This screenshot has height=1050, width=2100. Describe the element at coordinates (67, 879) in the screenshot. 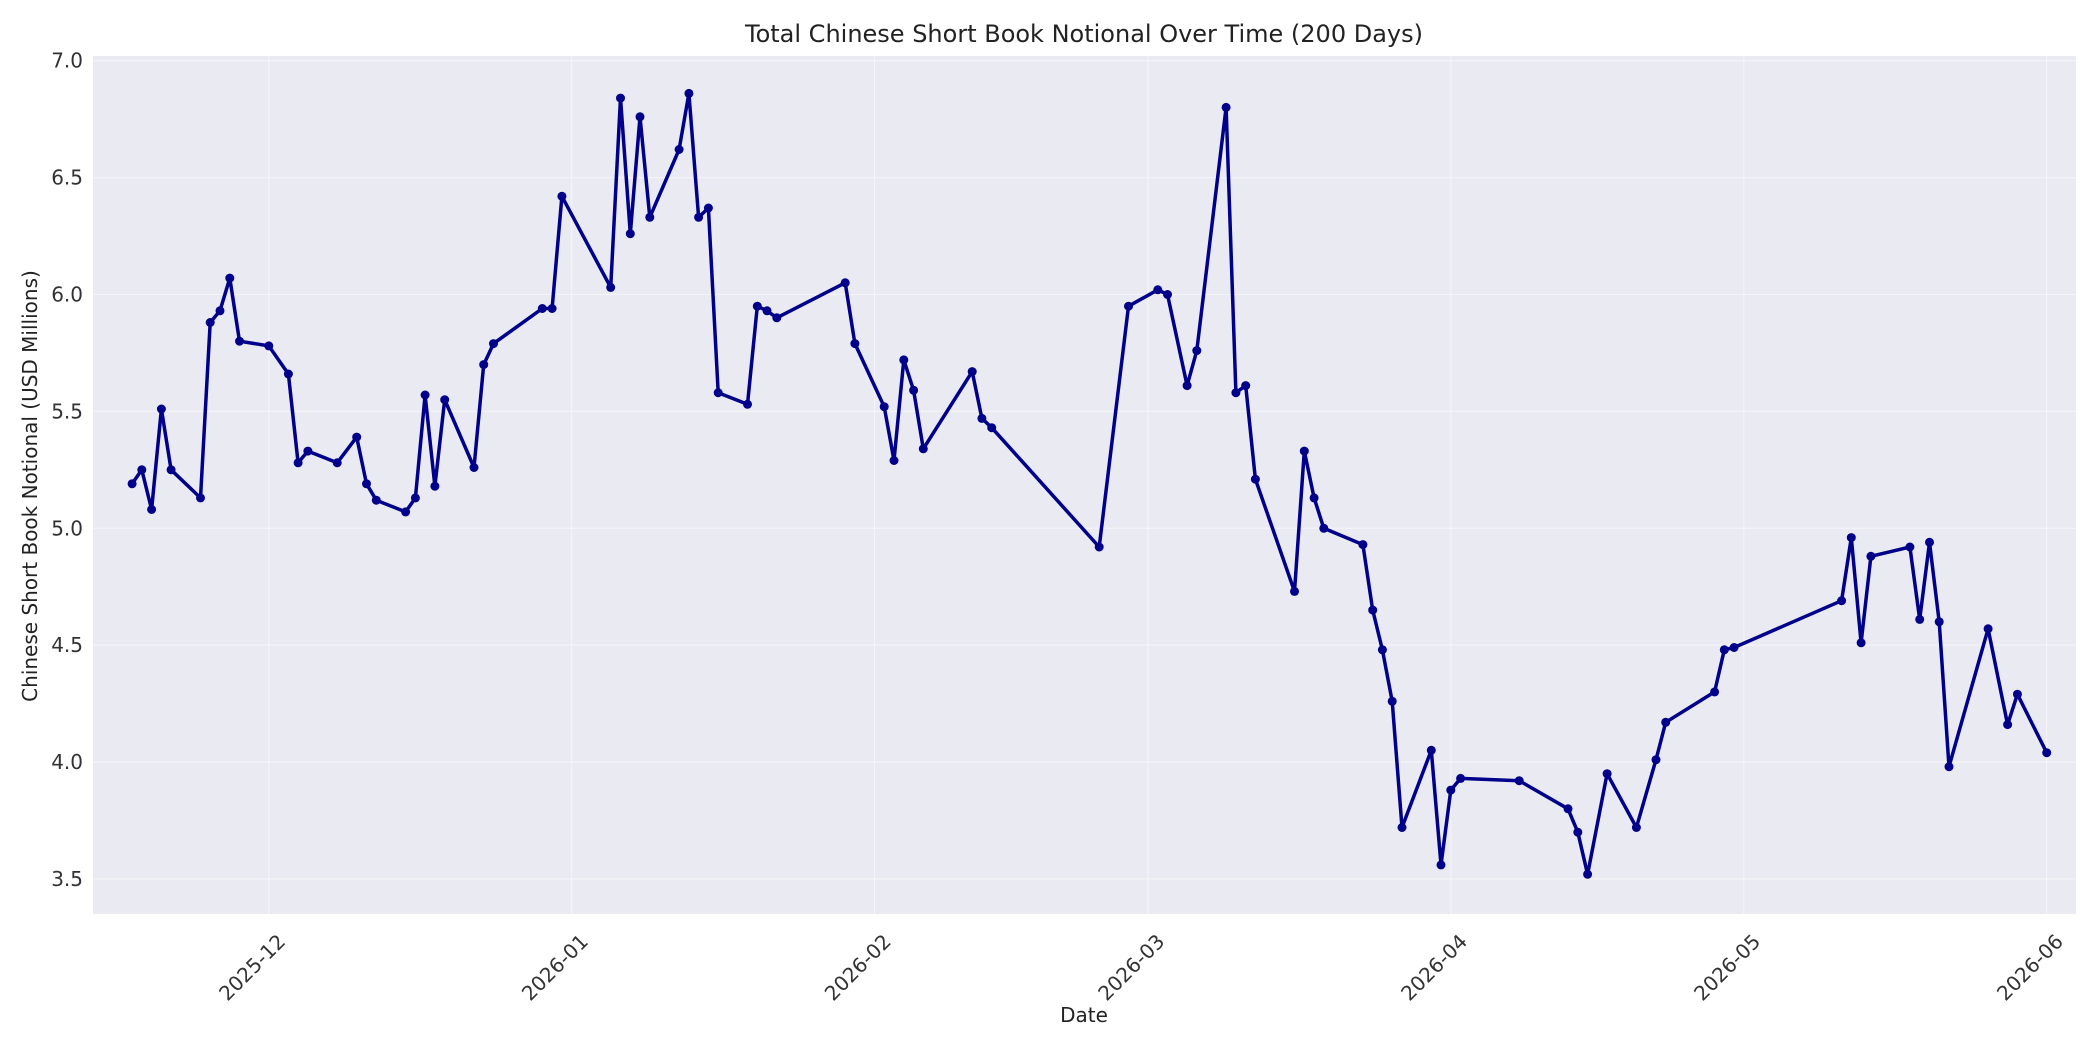

I see `y-tick-label: 3.5` at that location.